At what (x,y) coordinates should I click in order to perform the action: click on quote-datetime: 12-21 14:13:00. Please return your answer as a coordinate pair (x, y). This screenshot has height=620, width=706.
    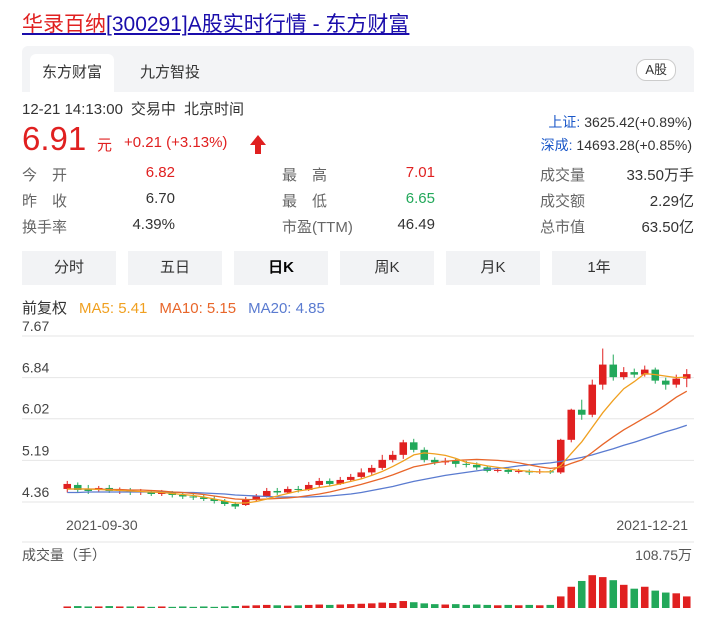
    Looking at the image, I should click on (72, 109).